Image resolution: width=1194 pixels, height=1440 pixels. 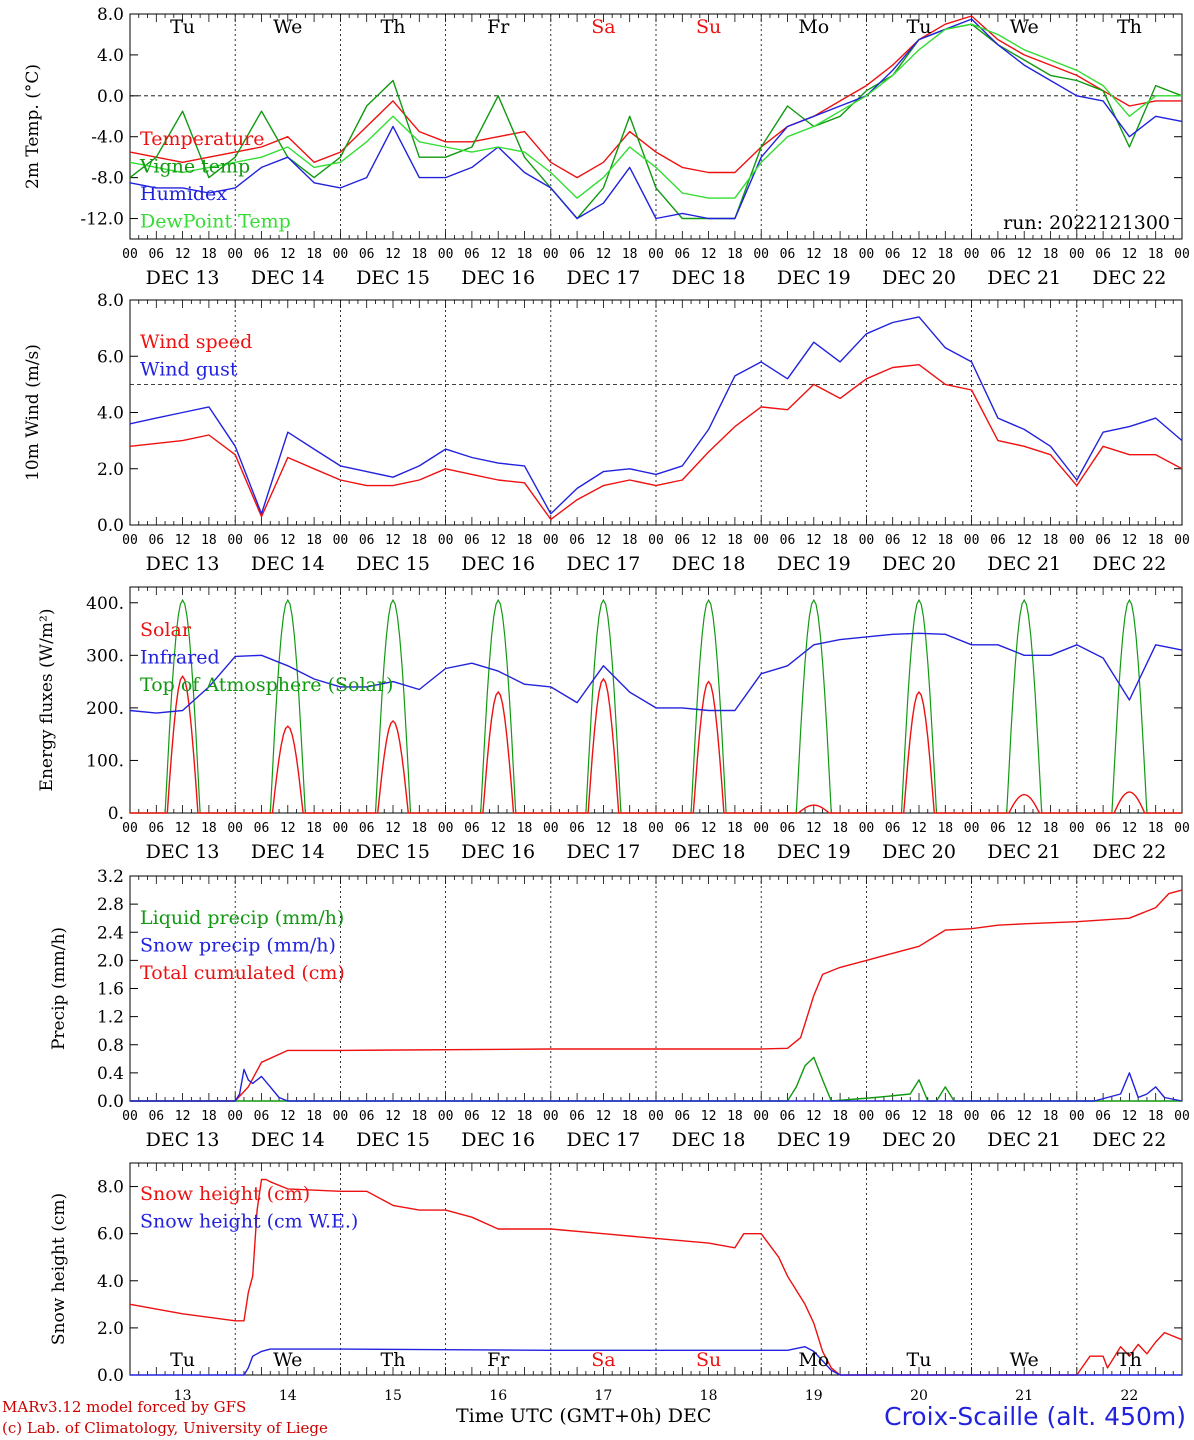 I want to click on y-tick-label: -12.0, so click(x=102, y=220).